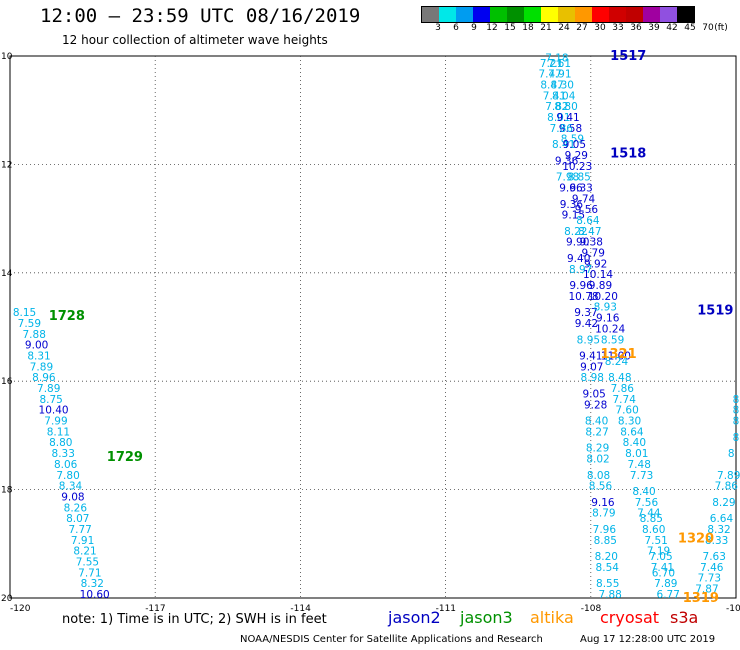  What do you see at coordinates (155, 609) in the screenshot?
I see `longitude-label: -117` at bounding box center [155, 609].